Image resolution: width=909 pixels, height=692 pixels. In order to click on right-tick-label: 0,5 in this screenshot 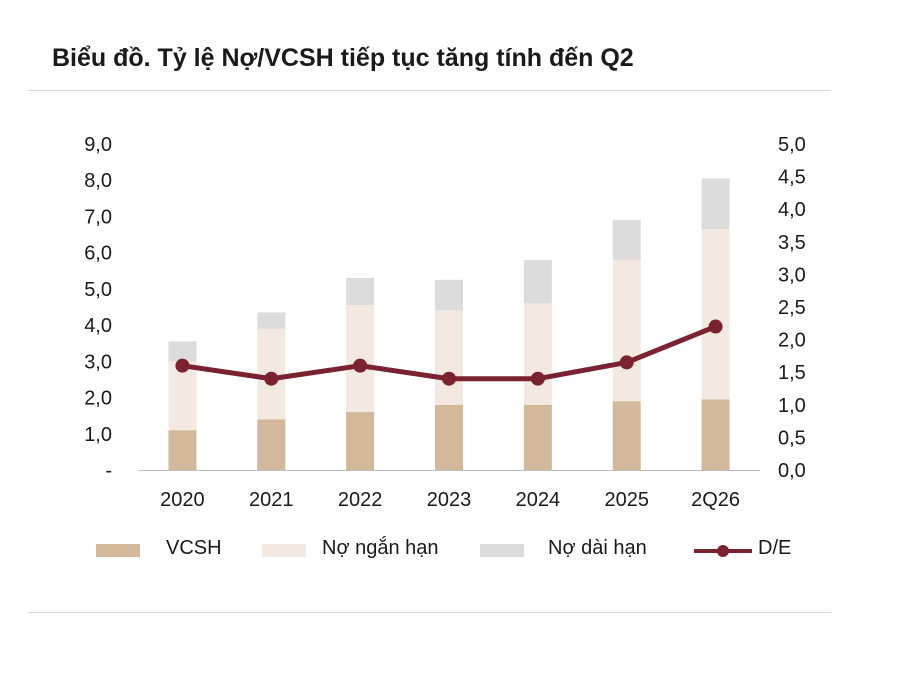, I will do `click(792, 438)`.